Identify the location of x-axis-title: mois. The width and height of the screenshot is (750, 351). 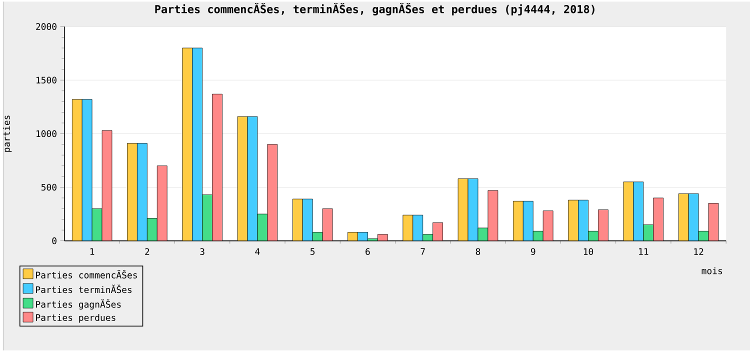
(712, 271).